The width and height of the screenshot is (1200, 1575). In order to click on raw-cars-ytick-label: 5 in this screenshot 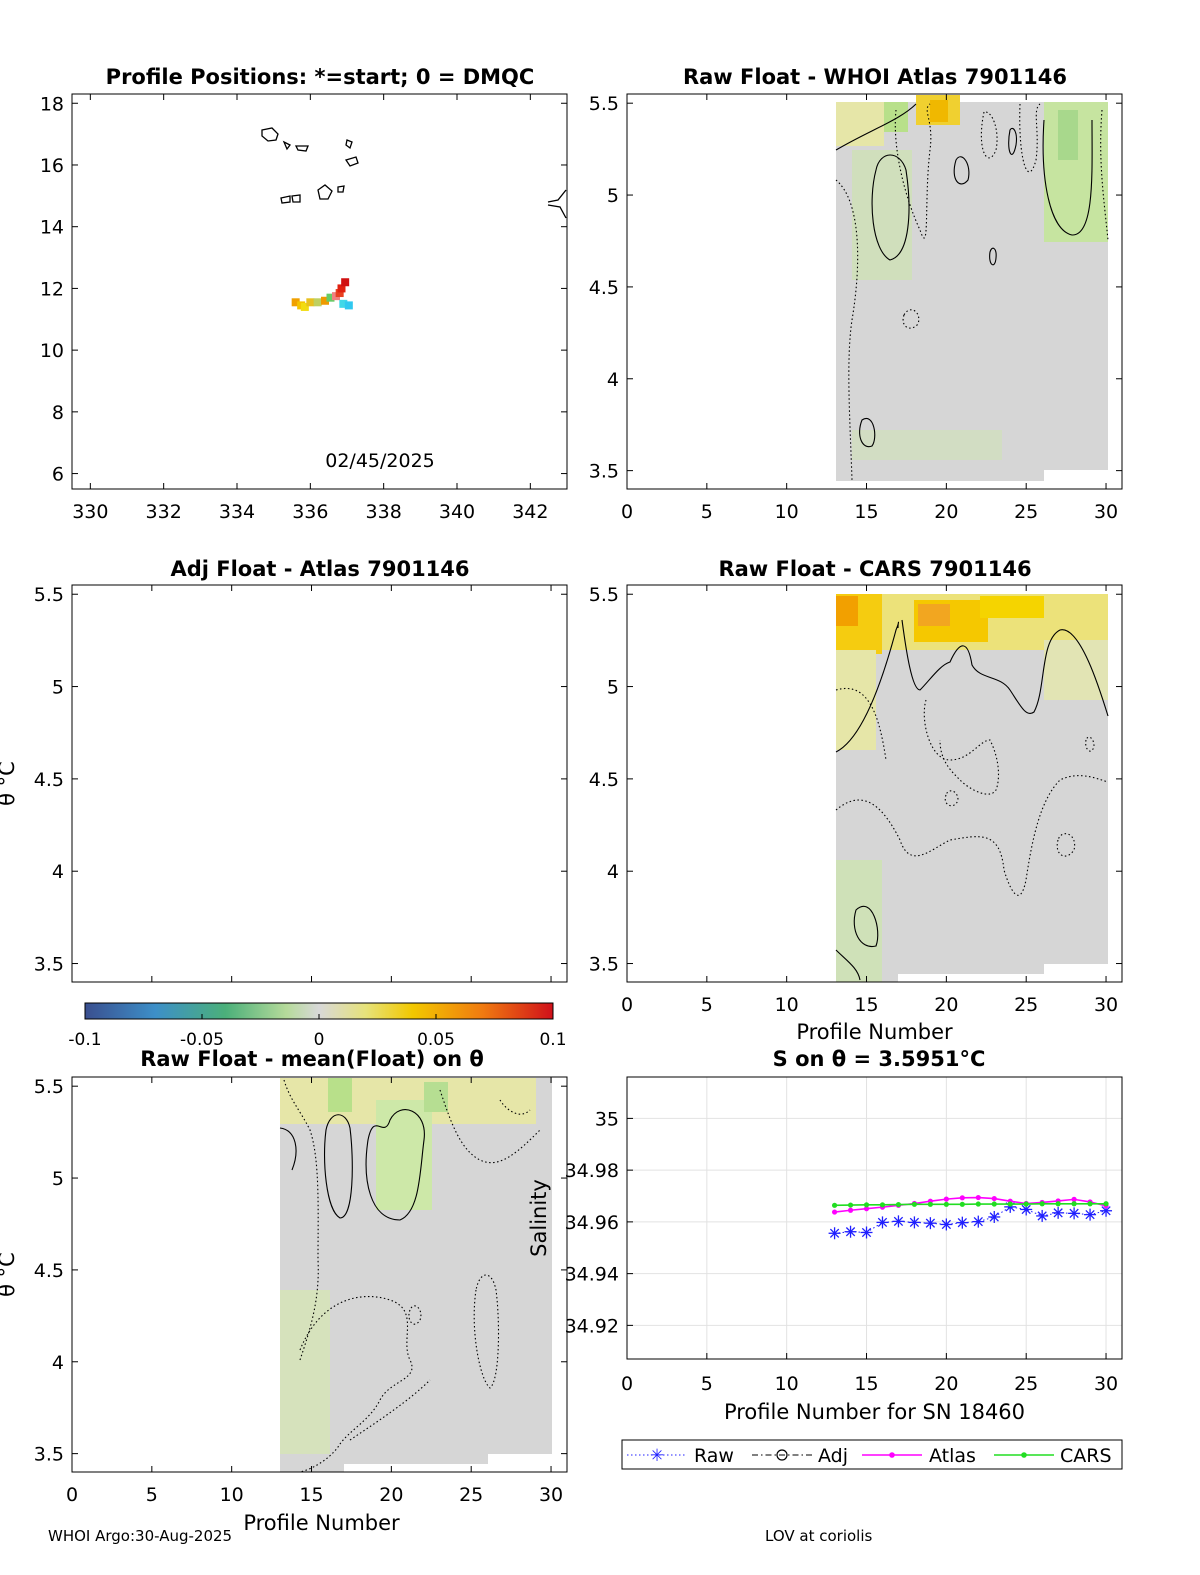, I will do `click(613, 688)`.